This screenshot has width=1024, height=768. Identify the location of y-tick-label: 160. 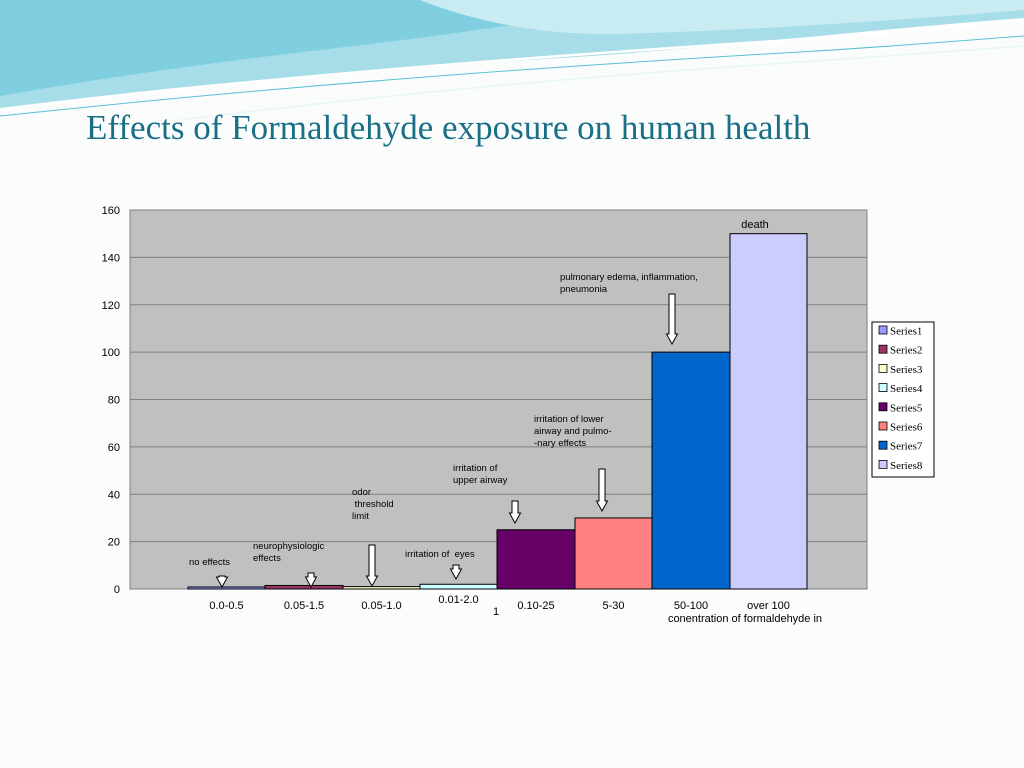
(111, 211).